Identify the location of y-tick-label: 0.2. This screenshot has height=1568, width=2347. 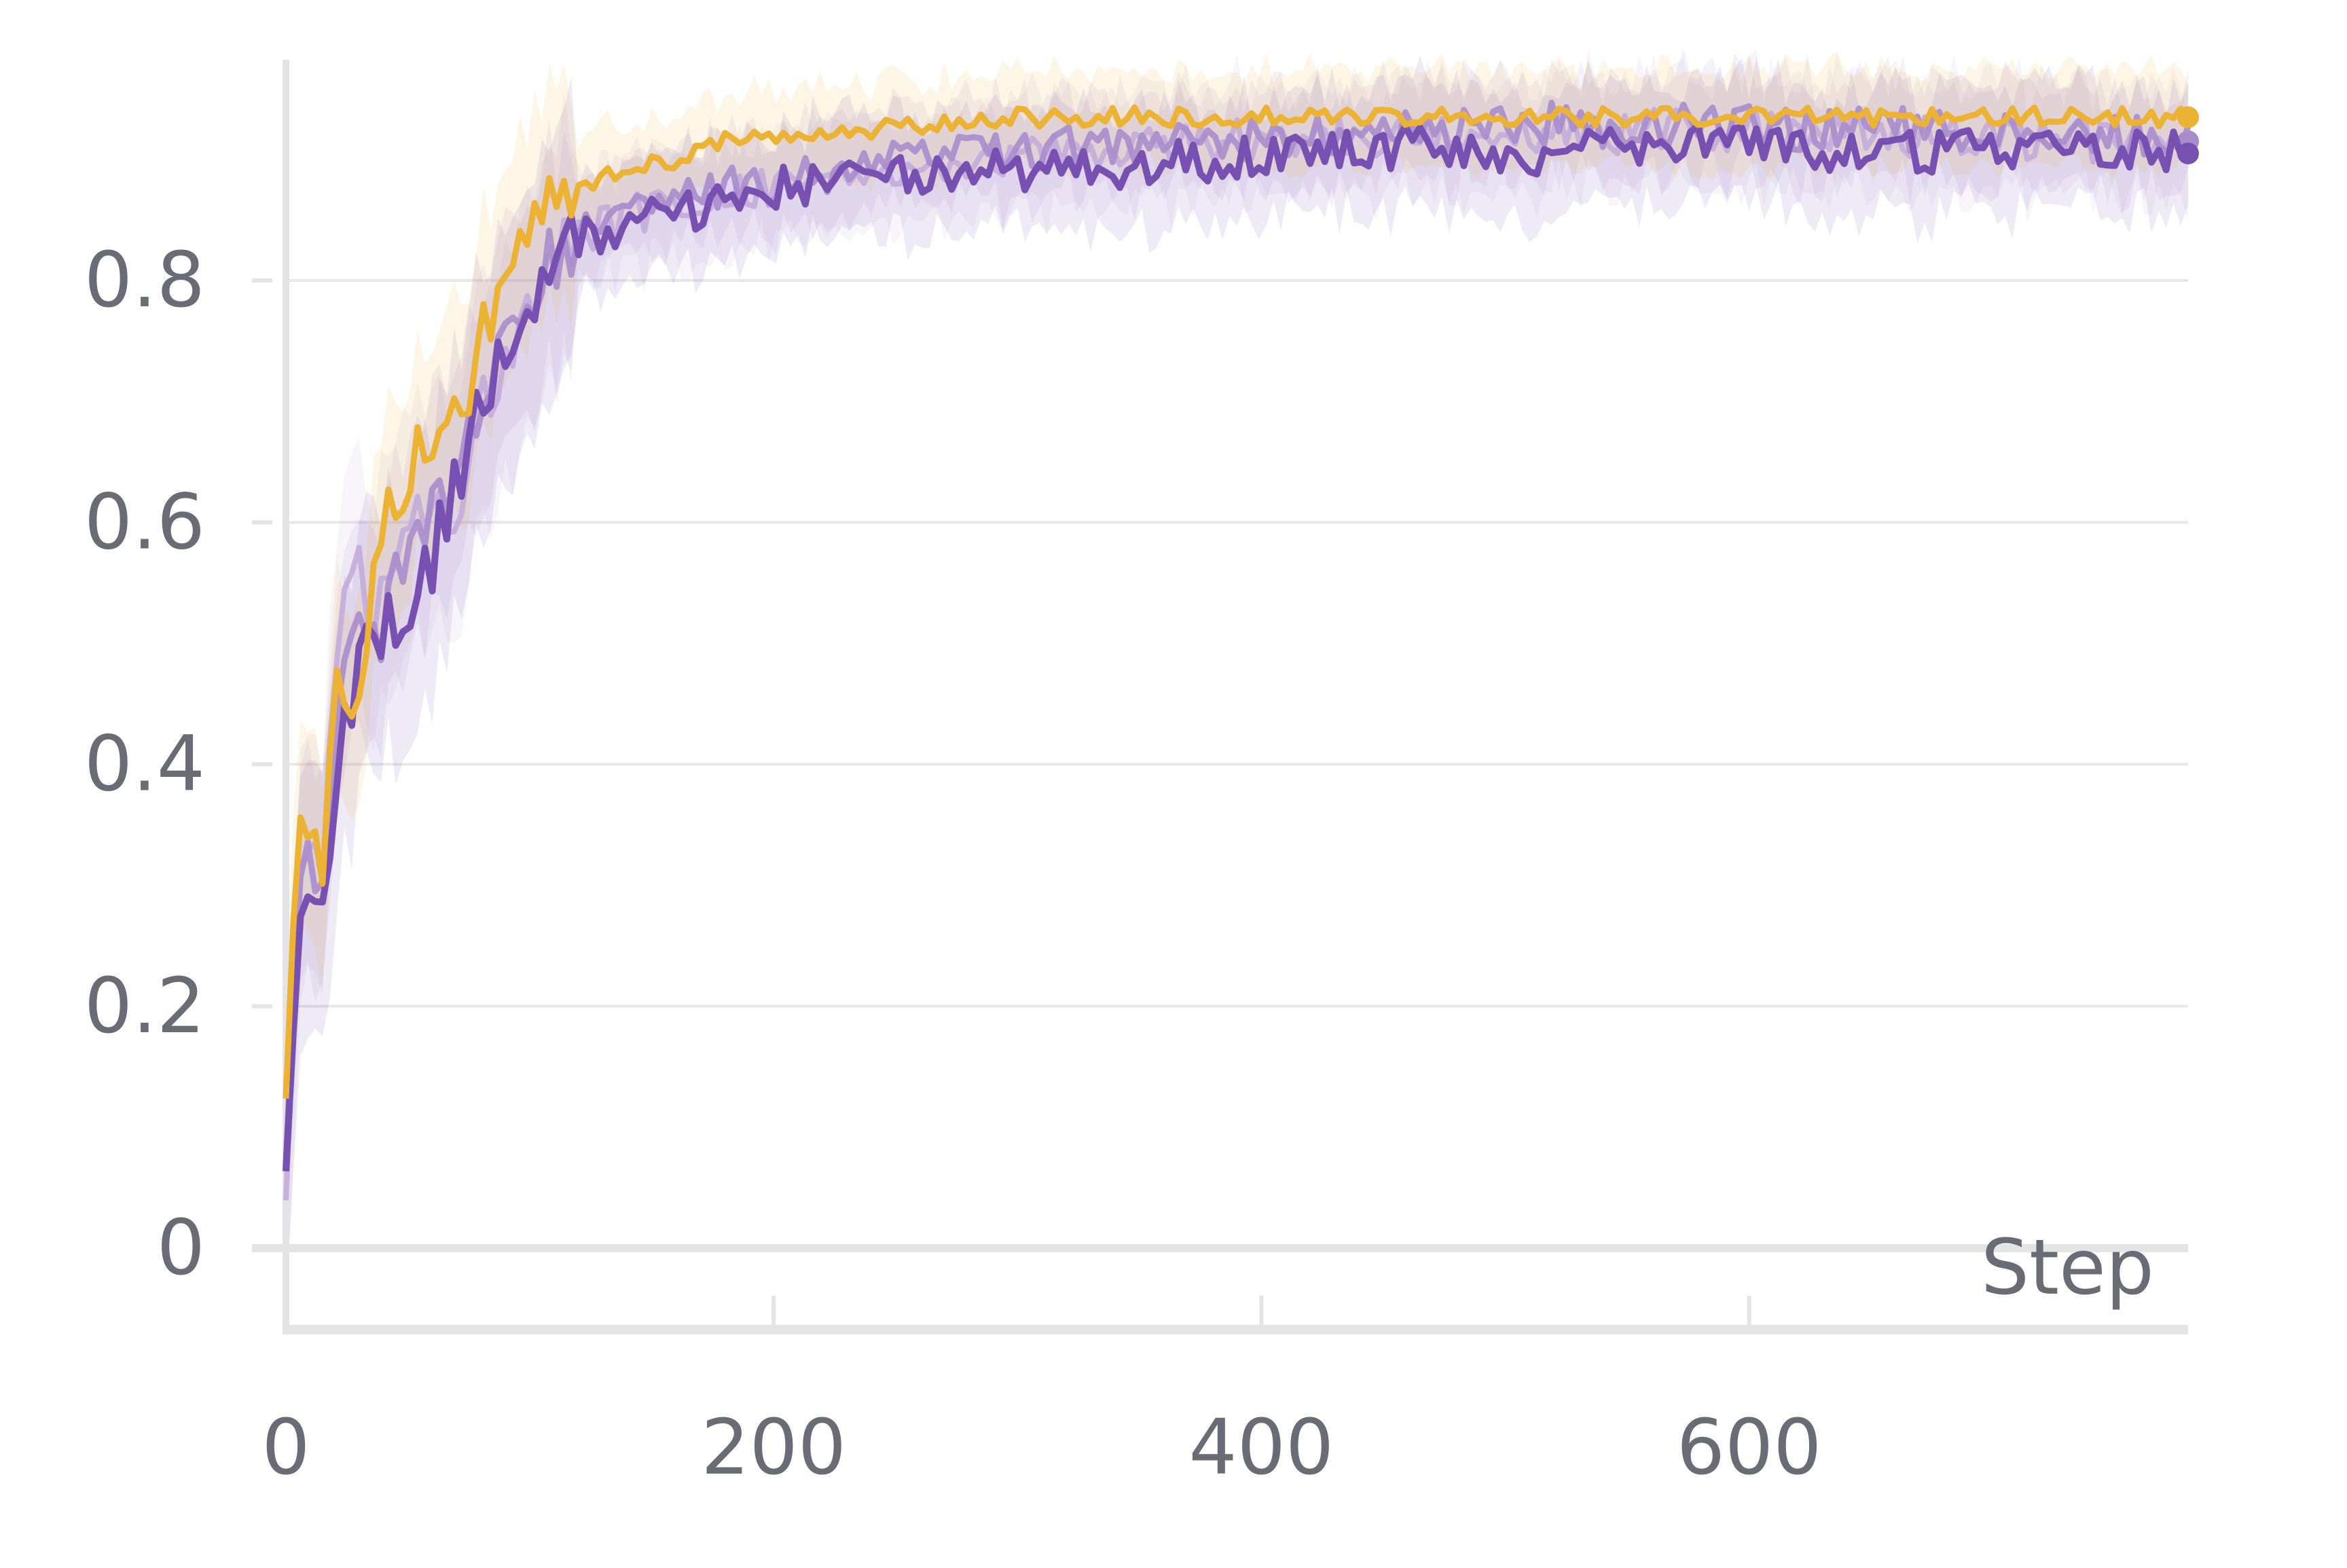
(144, 1007).